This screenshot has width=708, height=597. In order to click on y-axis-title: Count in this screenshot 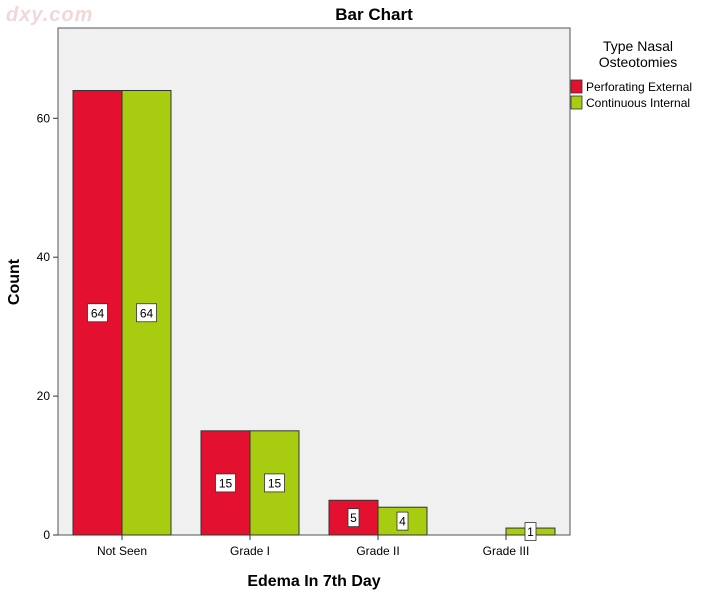, I will do `click(14, 281)`.